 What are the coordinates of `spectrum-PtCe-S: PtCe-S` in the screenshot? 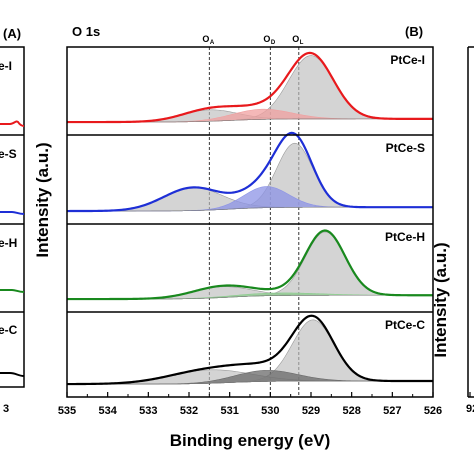 It's located at (250, 172).